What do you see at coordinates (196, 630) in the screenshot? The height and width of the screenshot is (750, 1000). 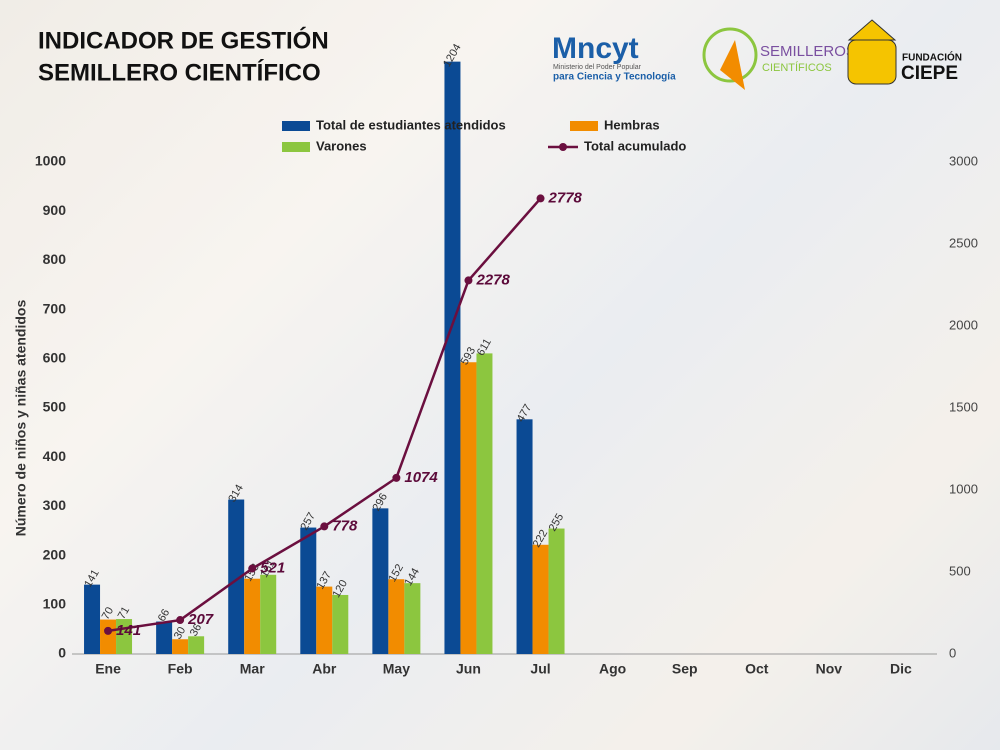 I see `value-label: 36` at bounding box center [196, 630].